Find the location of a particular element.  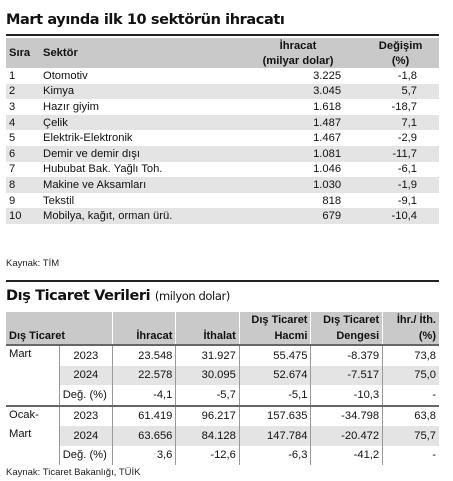

sector-header: Sektör is located at coordinates (140, 53).